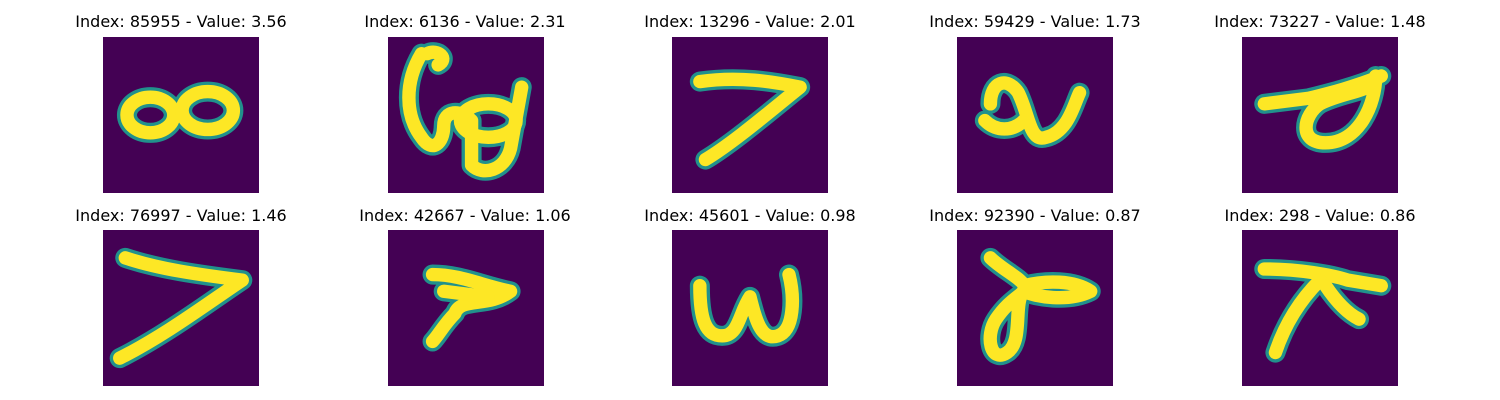 This screenshot has width=1500, height=400. Describe the element at coordinates (750, 215) in the screenshot. I see `panel-8-title: Index: 45601 - Value: 0.98` at that location.